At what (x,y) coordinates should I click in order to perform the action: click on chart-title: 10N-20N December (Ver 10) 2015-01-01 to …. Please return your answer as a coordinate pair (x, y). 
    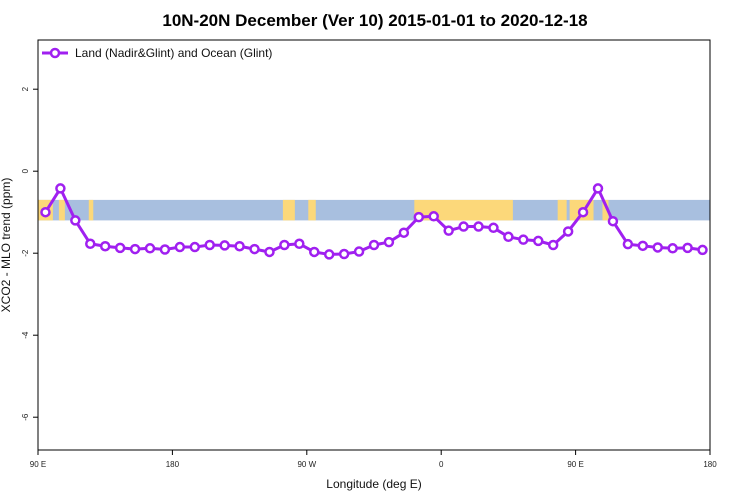
    Looking at the image, I should click on (374, 20).